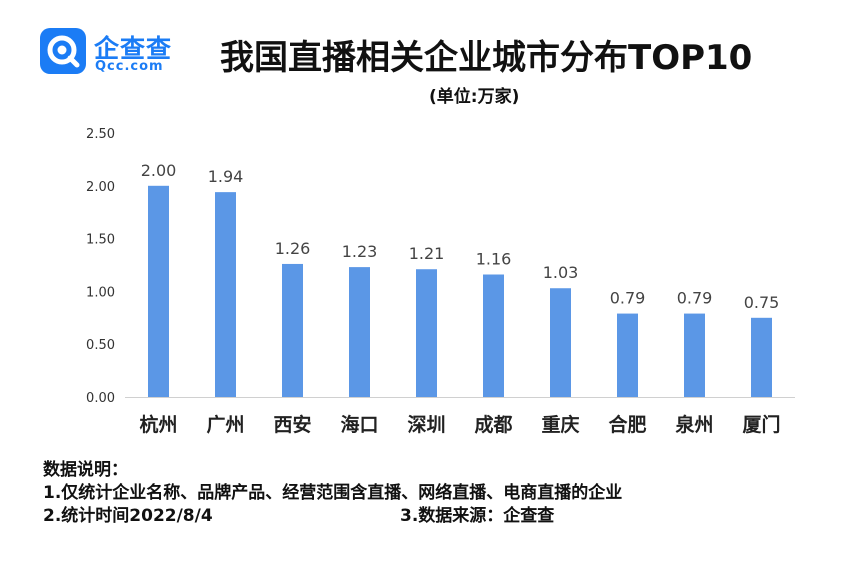 This screenshot has width=858, height=561. I want to click on data-label: 1.26, so click(293, 248).